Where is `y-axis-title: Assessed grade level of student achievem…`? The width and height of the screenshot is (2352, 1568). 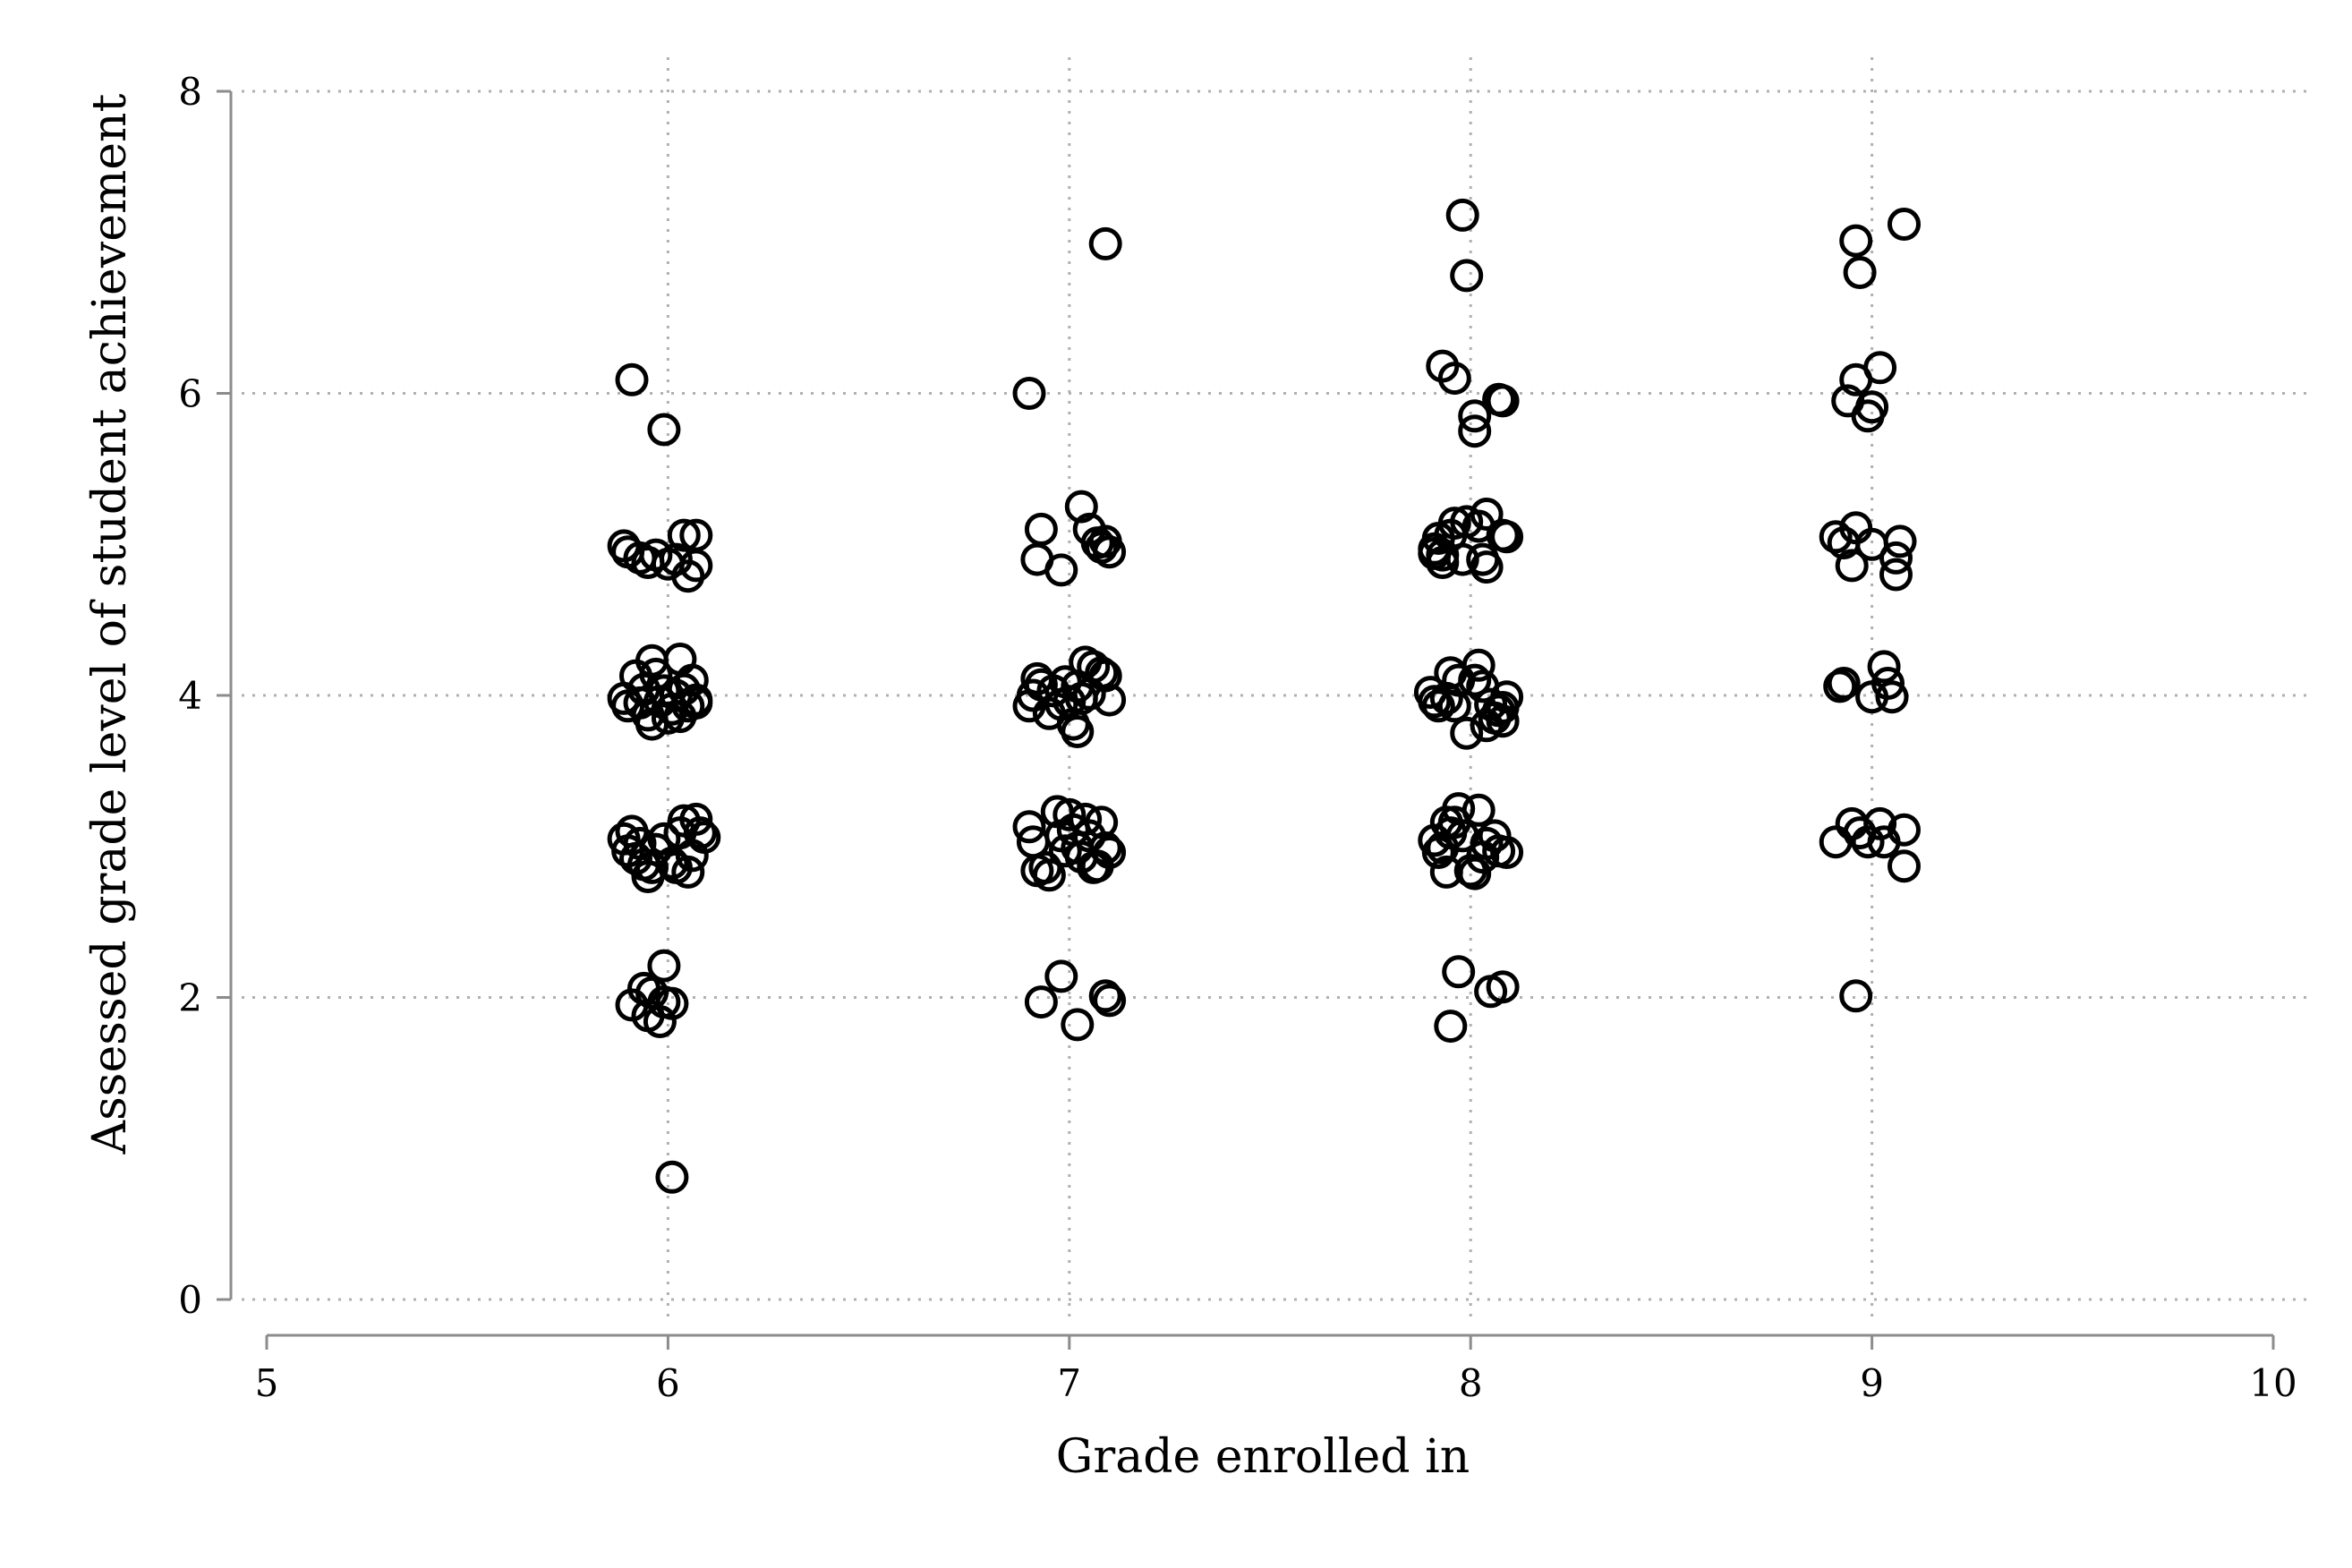 y-axis-title: Assessed grade level of student achievem… is located at coordinates (110, 624).